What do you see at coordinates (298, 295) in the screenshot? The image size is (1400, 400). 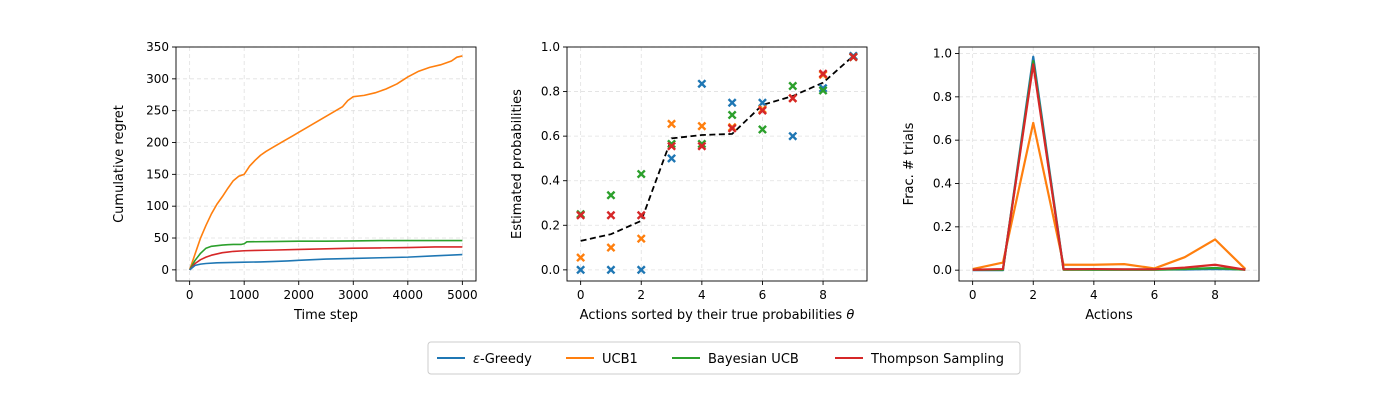 I see `x-tick-label: 2000` at bounding box center [298, 295].